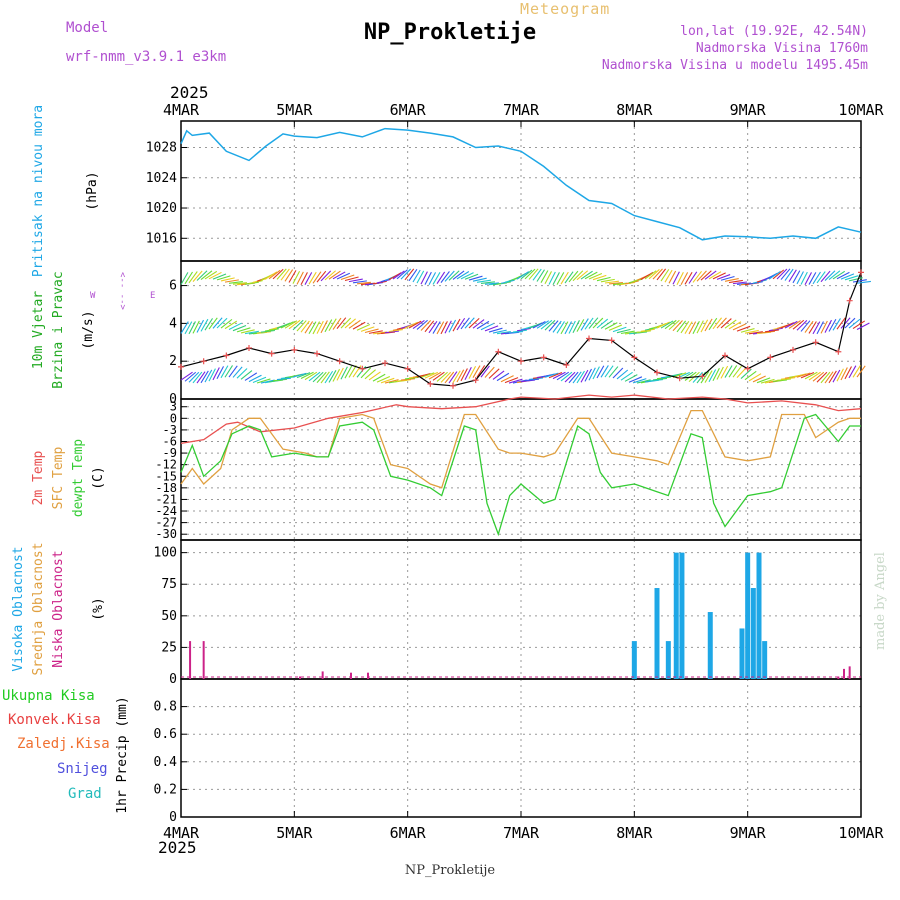 Image resolution: width=900 pixels, height=900 pixels. Describe the element at coordinates (122, 291) in the screenshot. I see `wind-legend-ns: <-- -->` at that location.